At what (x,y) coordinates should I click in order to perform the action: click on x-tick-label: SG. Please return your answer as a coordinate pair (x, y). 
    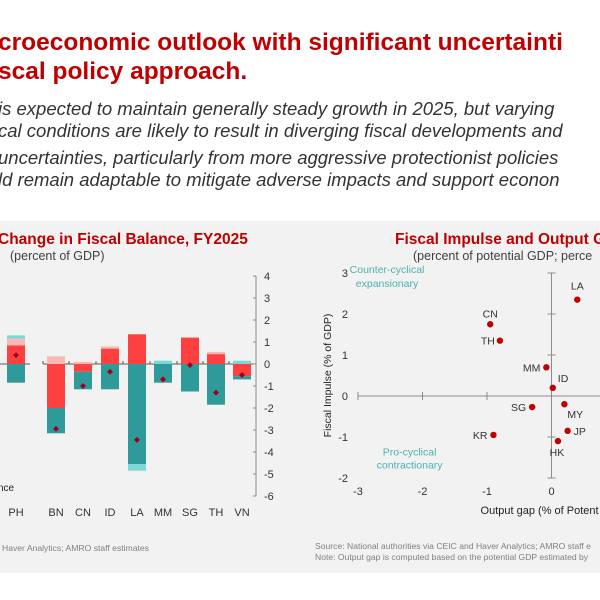
    Looking at the image, I should click on (190, 513).